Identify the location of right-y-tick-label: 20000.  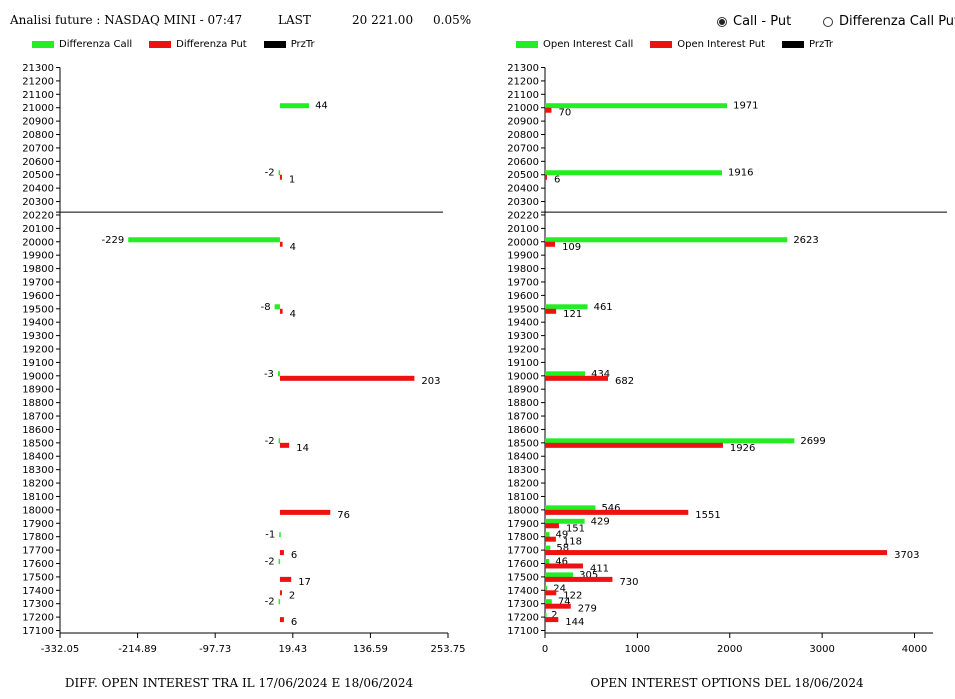
(523, 242).